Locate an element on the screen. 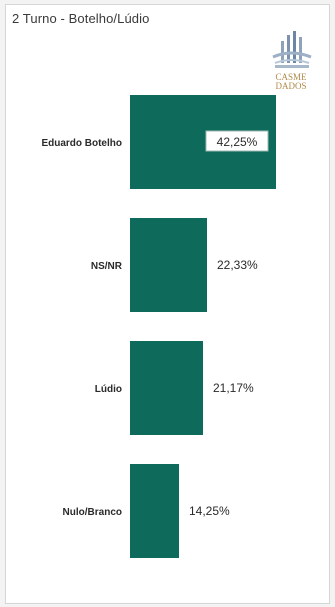 The image size is (335, 607). chart-title: 2 Turno - Botelho/Lúdio is located at coordinates (81, 18).